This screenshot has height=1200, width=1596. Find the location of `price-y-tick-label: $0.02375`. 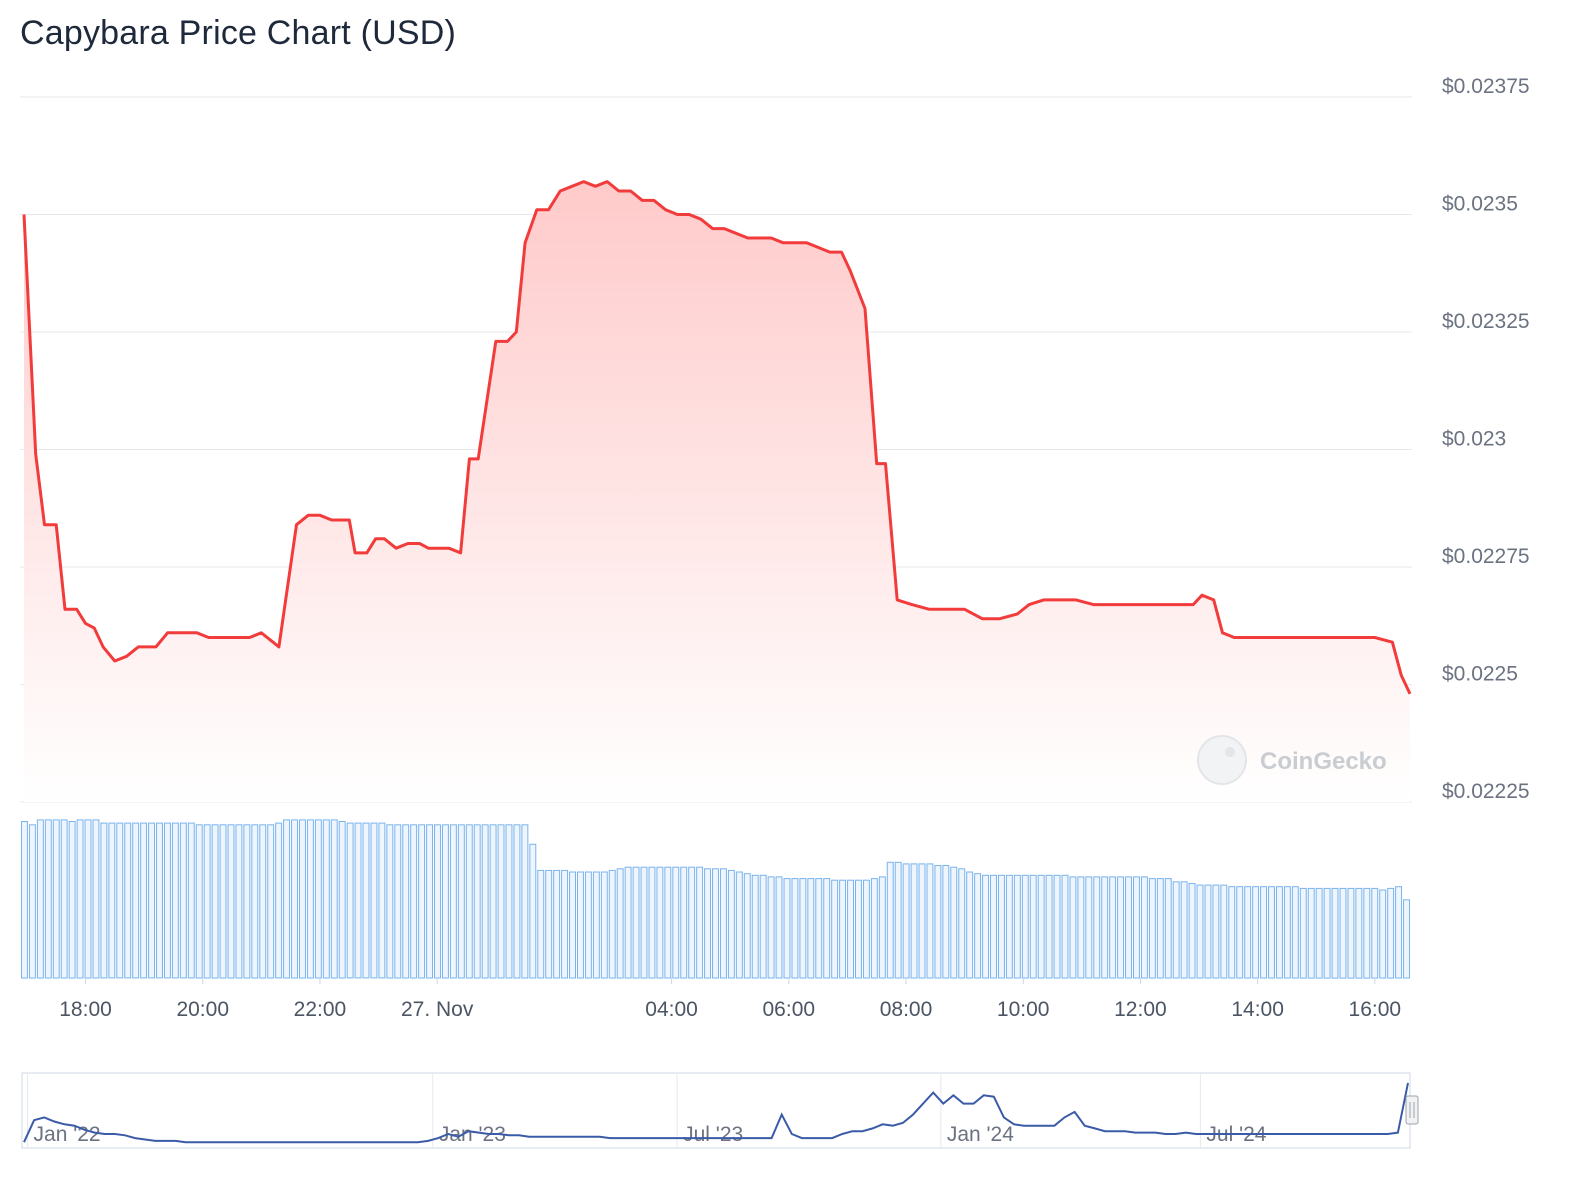

price-y-tick-label: $0.02375 is located at coordinates (1486, 86).